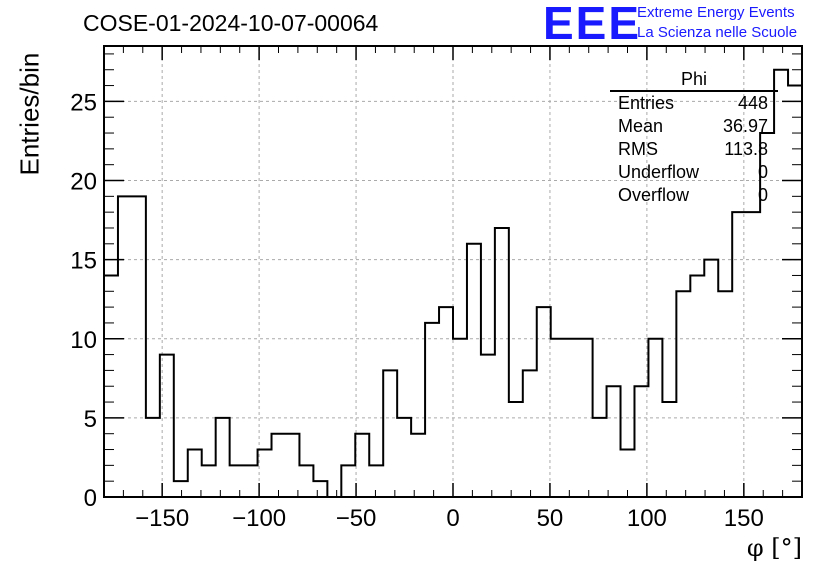 This screenshot has height=572, width=836. Describe the element at coordinates (746, 149) in the screenshot. I see `stats-value: 113.8` at that location.